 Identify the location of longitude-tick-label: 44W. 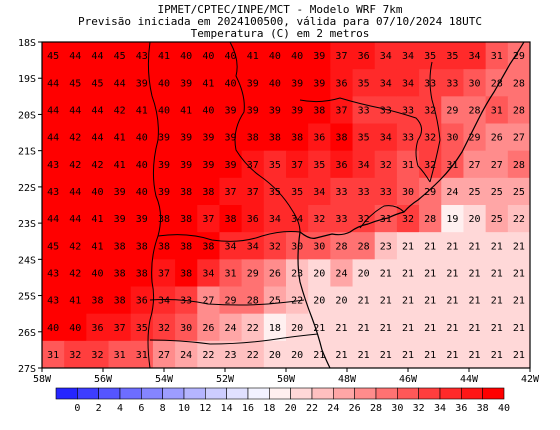
(469, 379).